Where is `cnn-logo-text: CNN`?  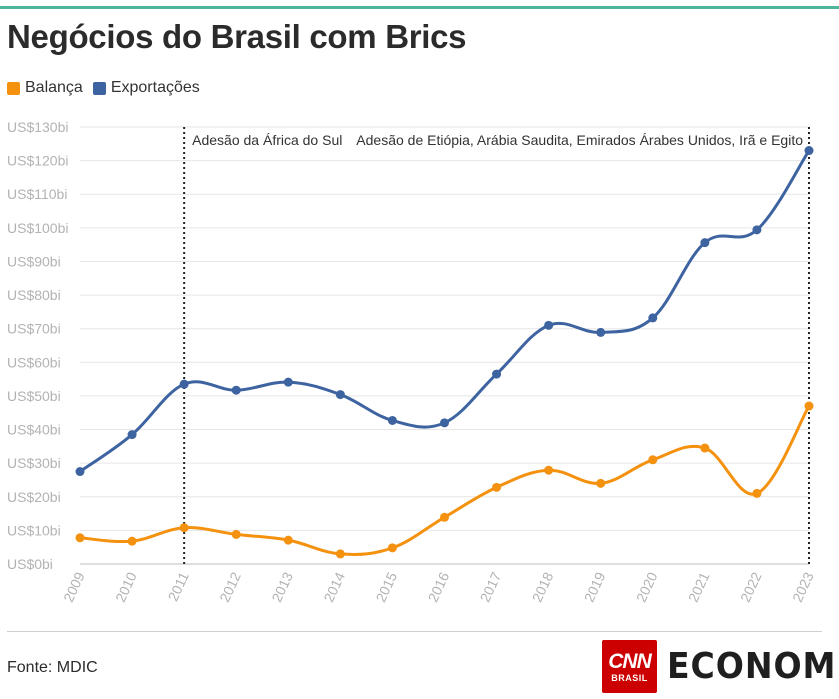 cnn-logo-text: CNN is located at coordinates (629, 661).